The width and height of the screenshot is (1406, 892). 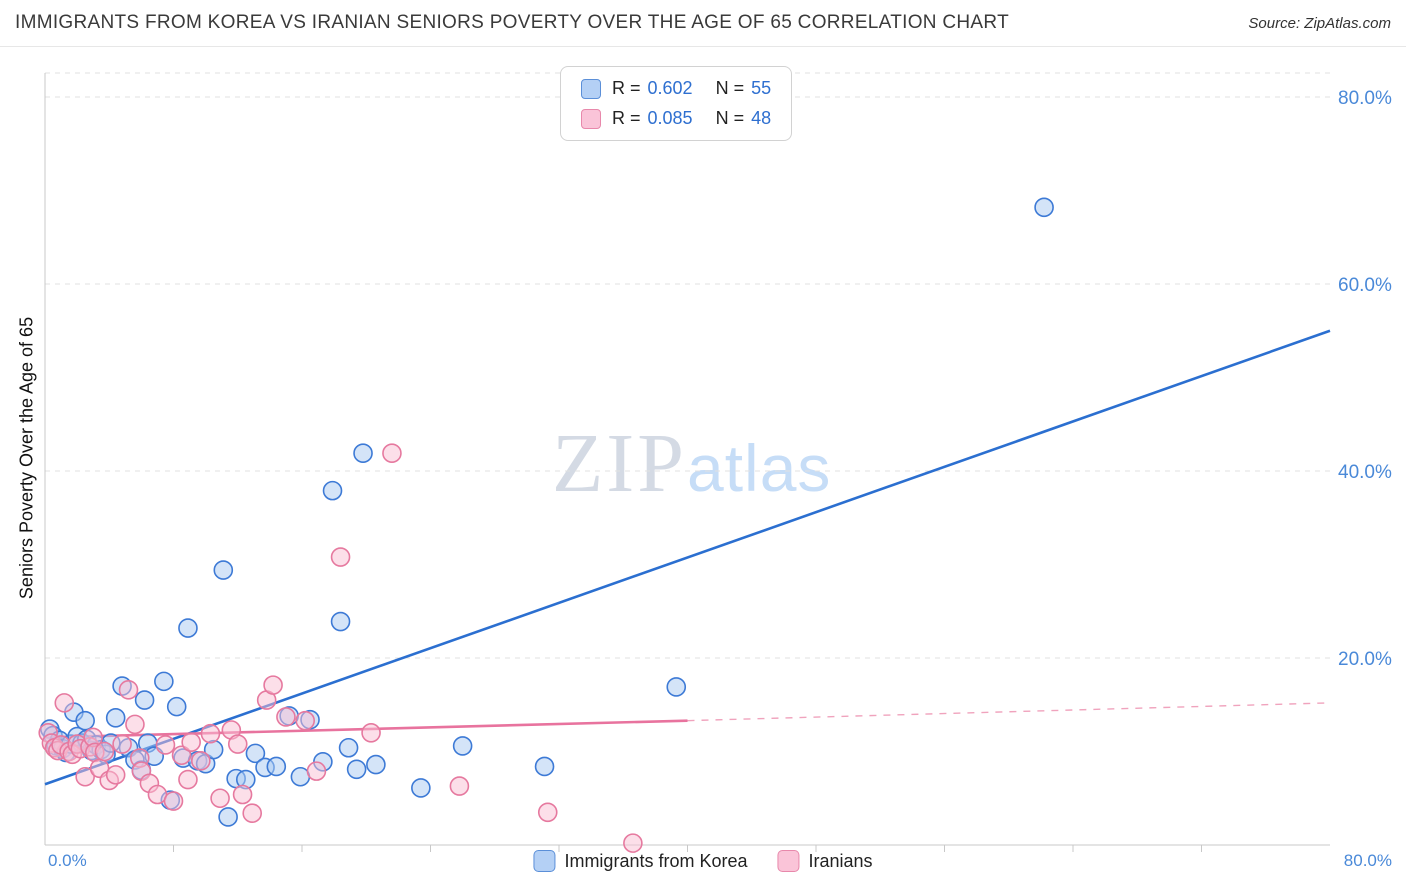 I want to click on source-label: Source: ZipAtlas.com, so click(x=1319, y=23).